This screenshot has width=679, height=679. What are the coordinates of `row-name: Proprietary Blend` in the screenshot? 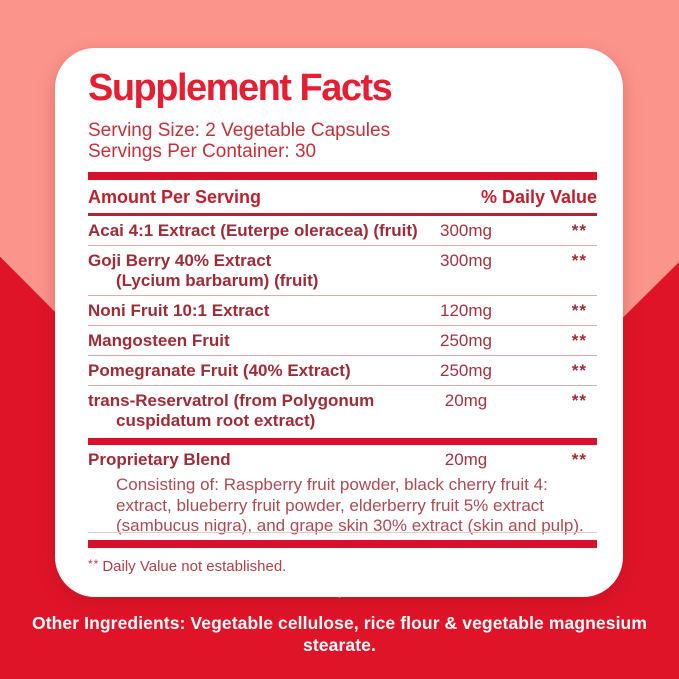 It's located at (159, 459).